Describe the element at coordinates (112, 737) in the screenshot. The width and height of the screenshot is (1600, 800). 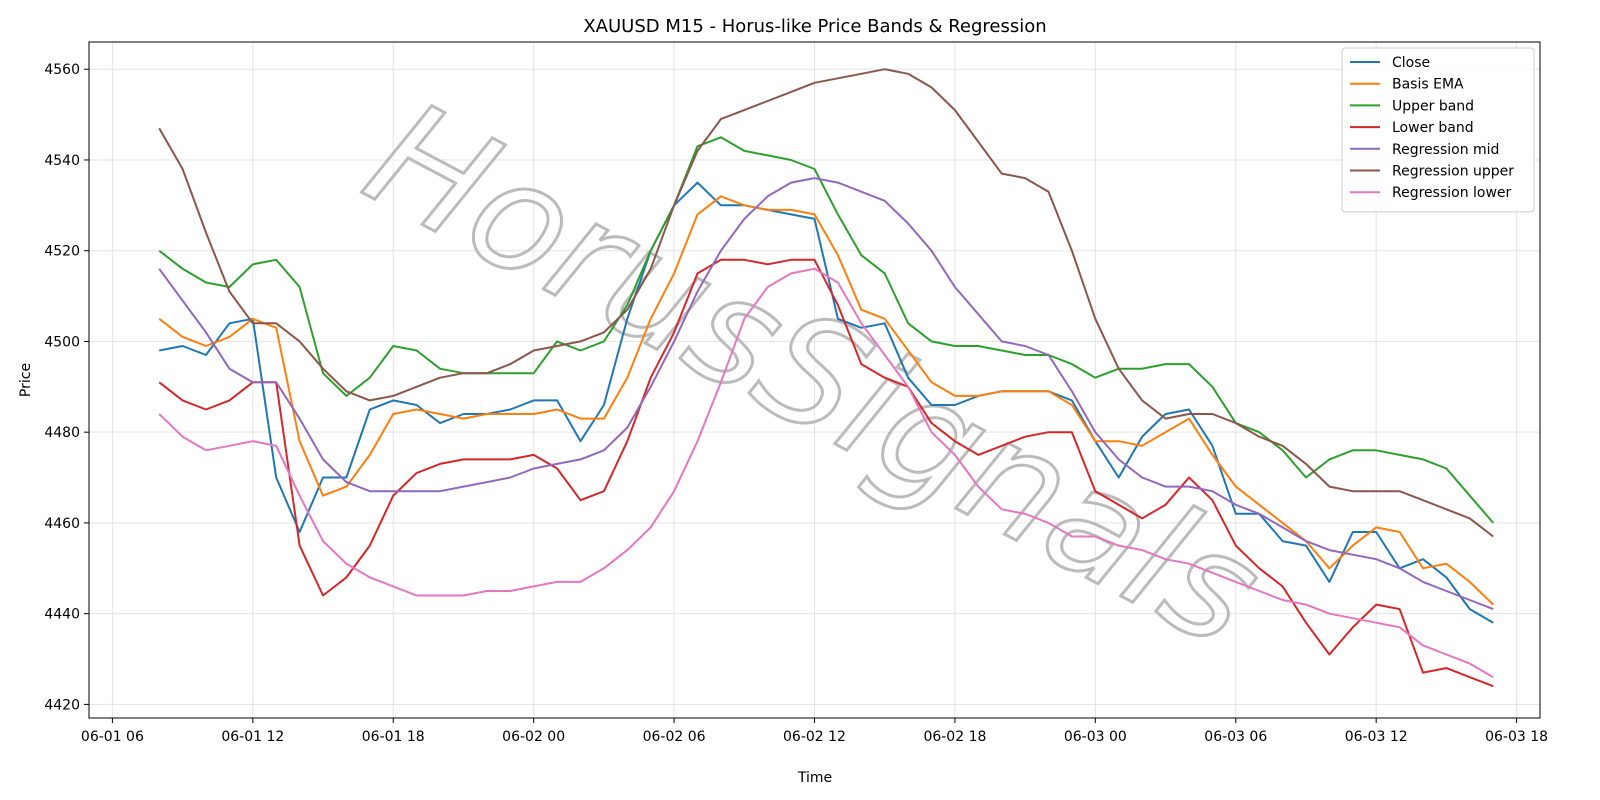
I see `x-tick-label: 06-01 06` at that location.